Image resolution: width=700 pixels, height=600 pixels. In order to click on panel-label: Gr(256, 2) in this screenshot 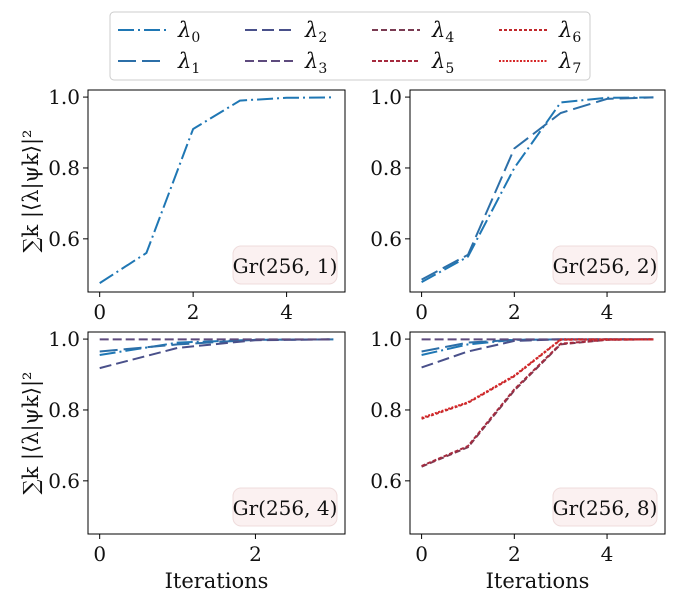, I will do `click(605, 266)`.